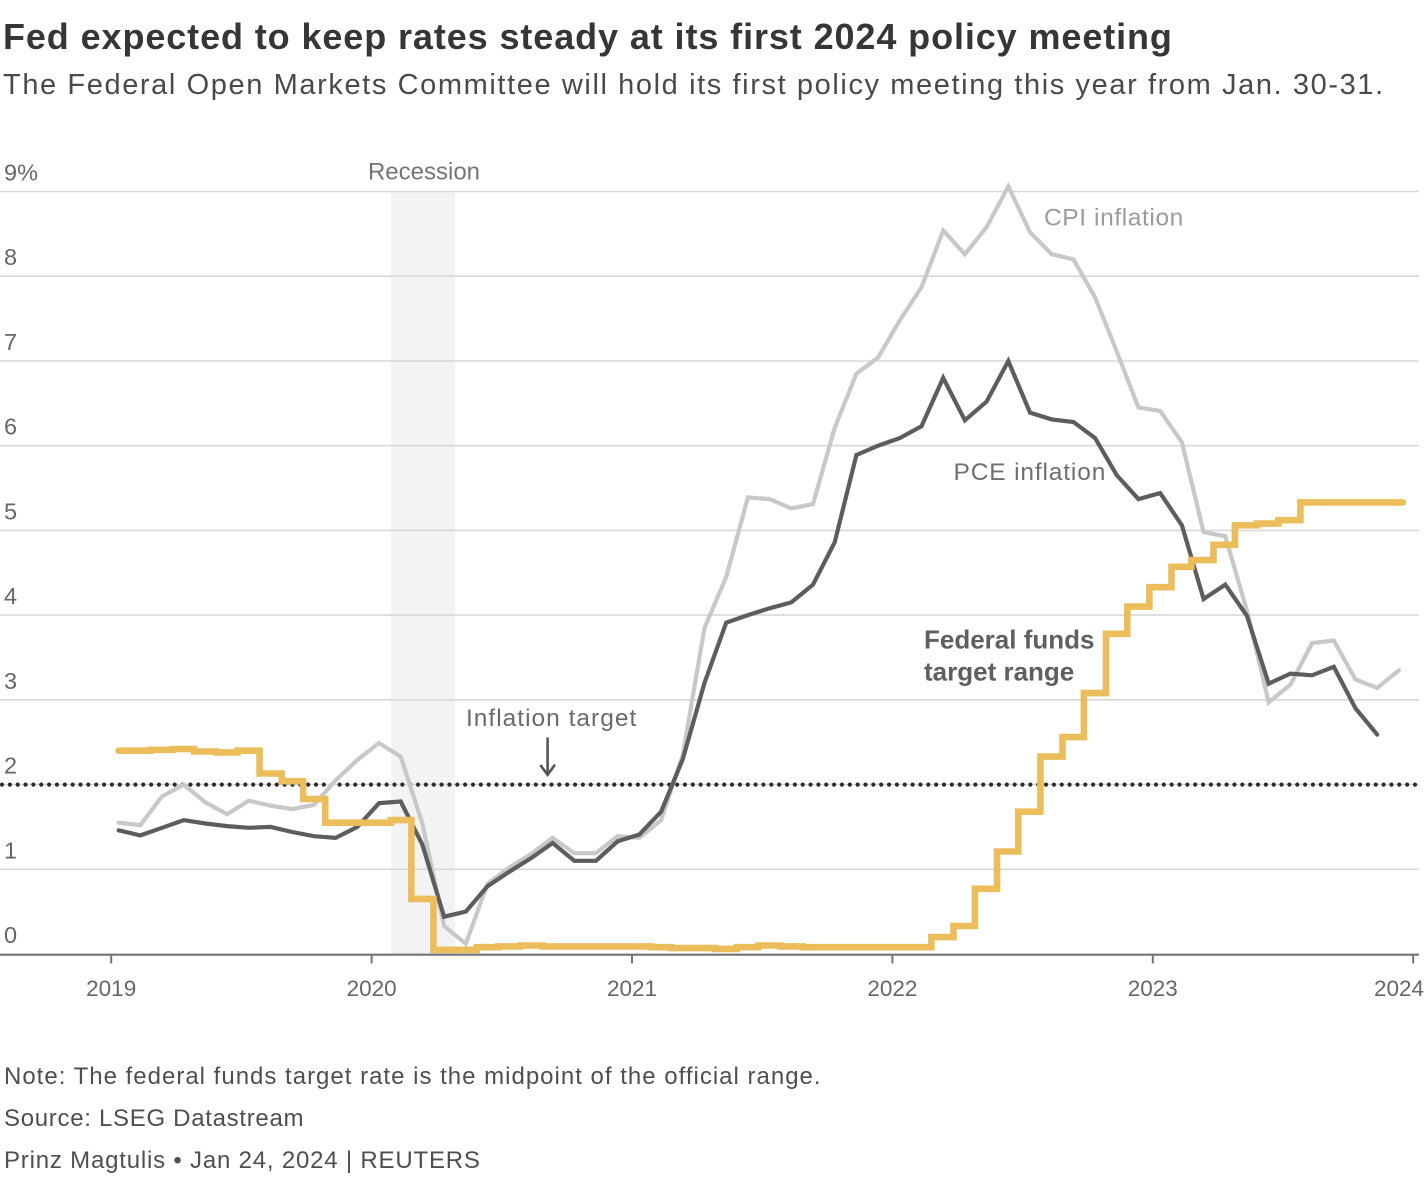 Image resolution: width=1427 pixels, height=1177 pixels. What do you see at coordinates (999, 672) in the screenshot?
I see `svg-text: target range` at bounding box center [999, 672].